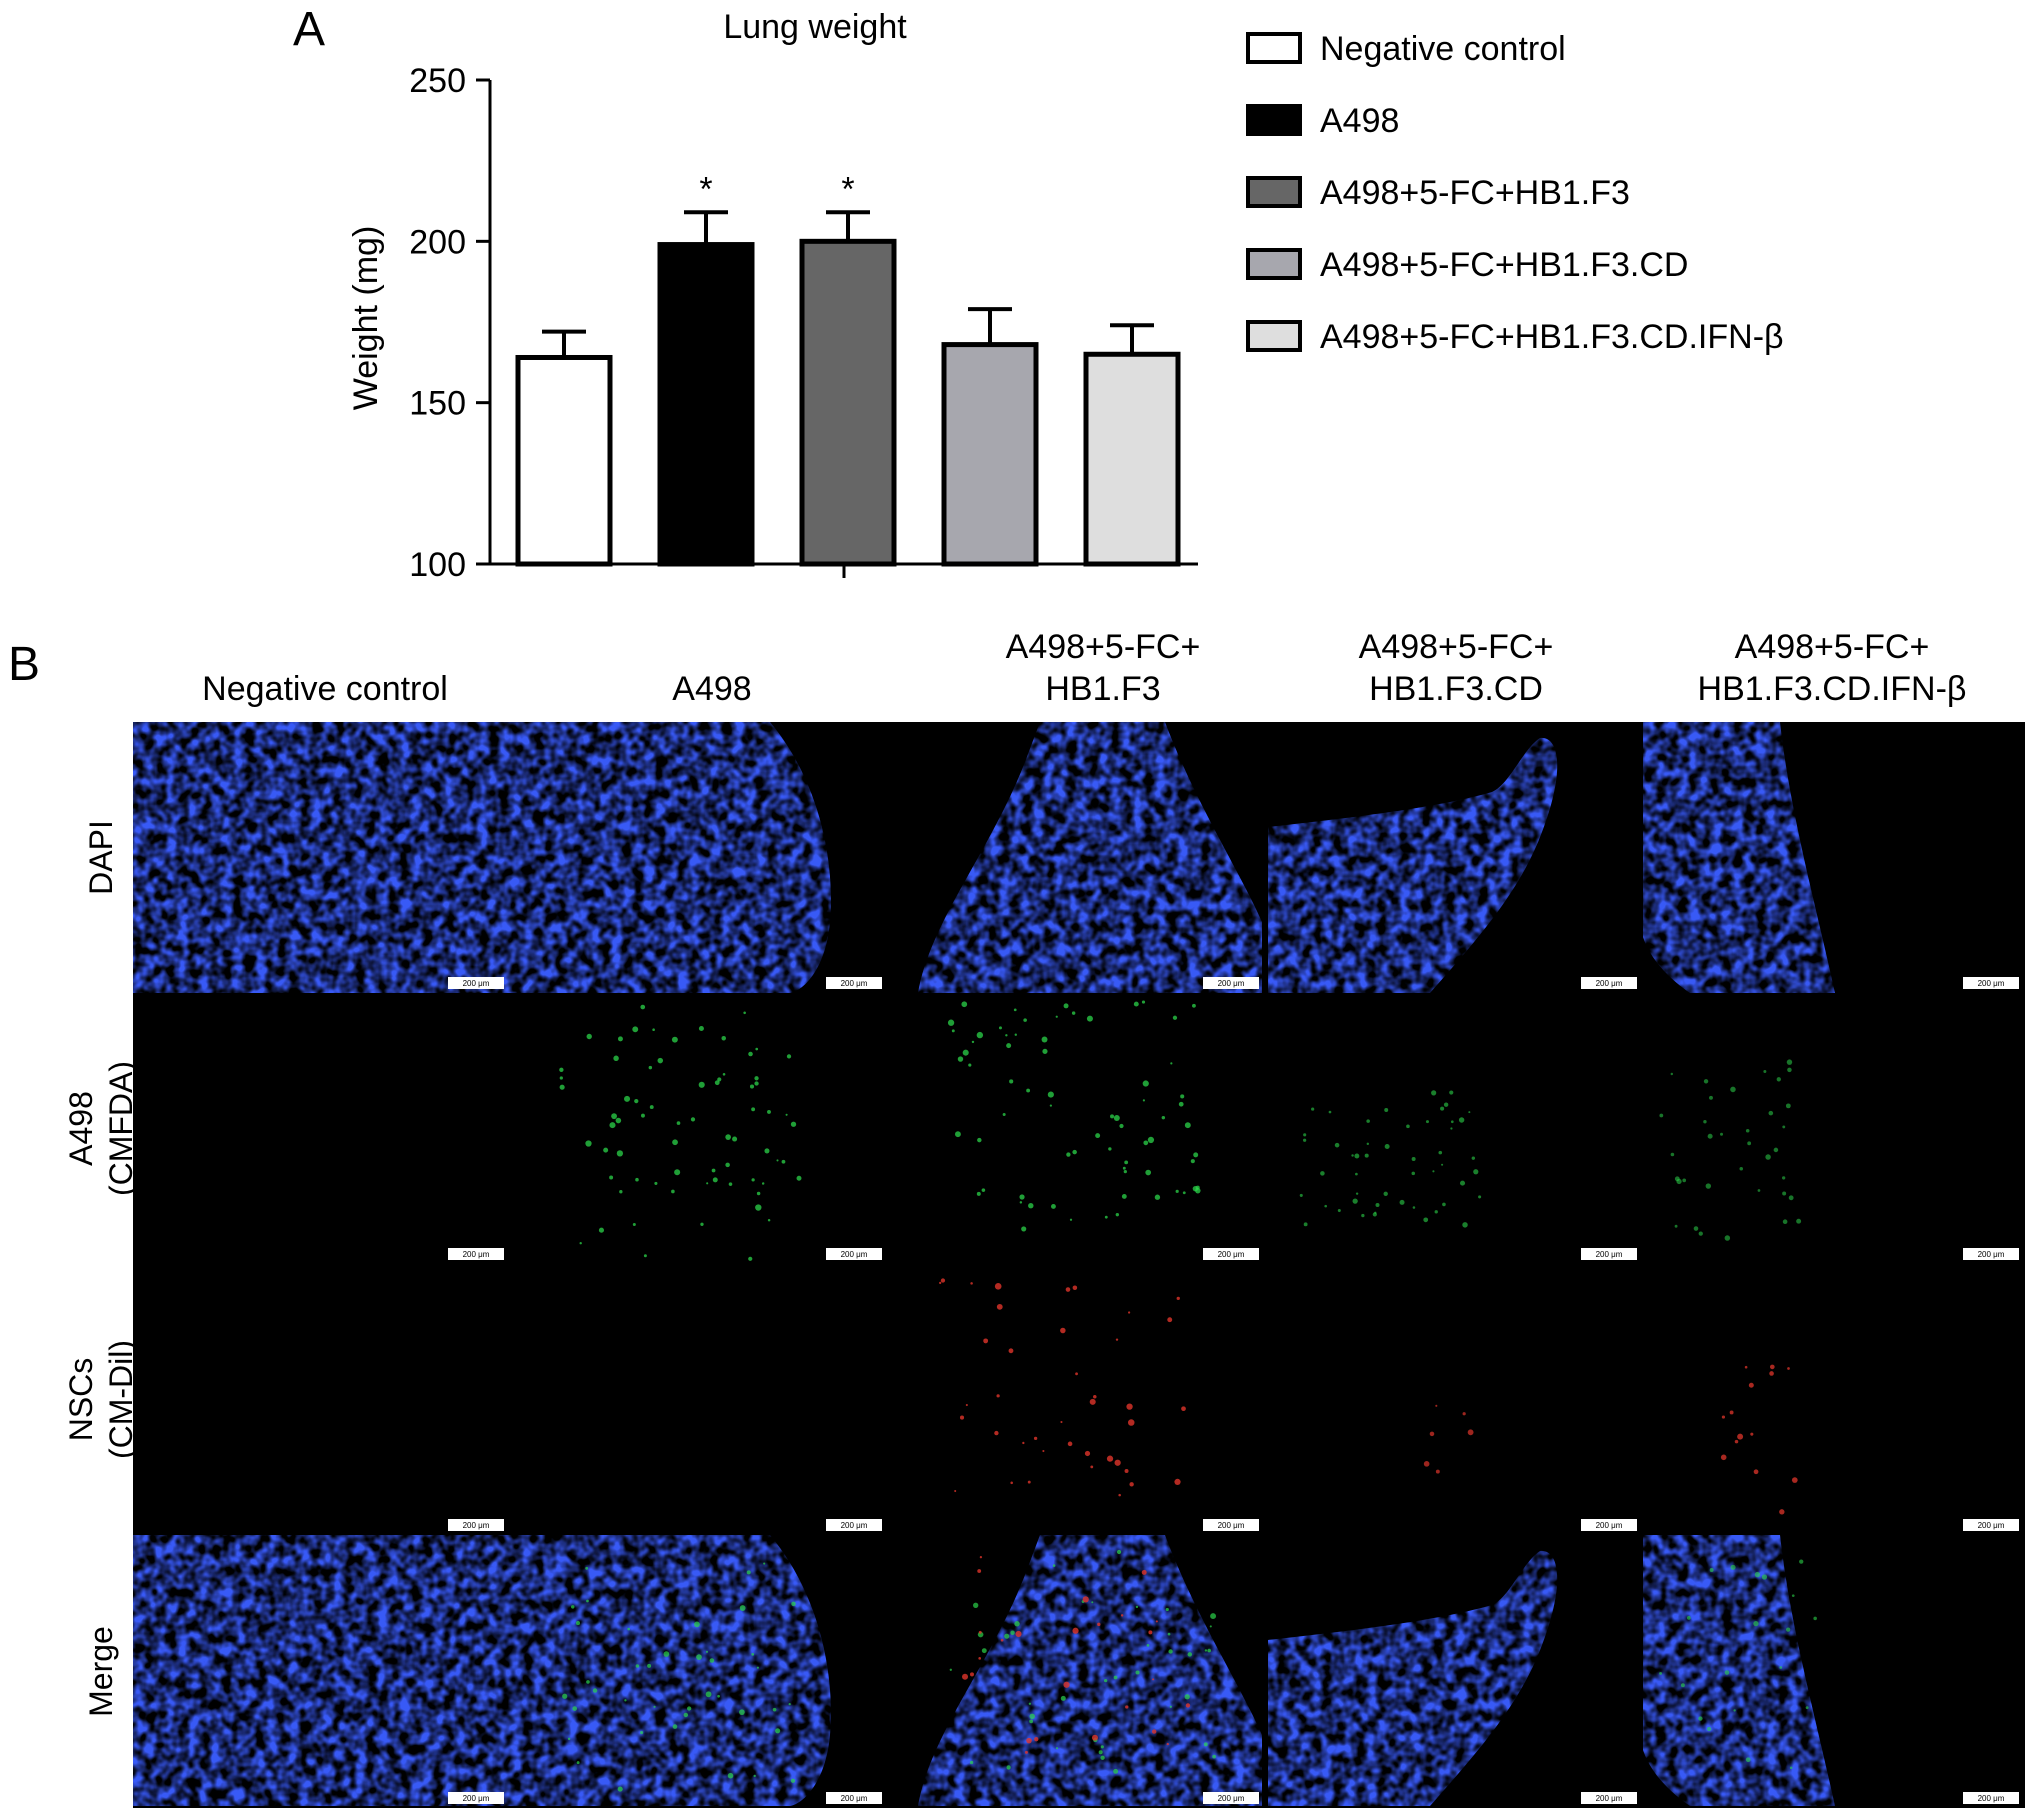 The image size is (2032, 1814). Describe the element at coordinates (1274, 336) in the screenshot. I see `legend-swatch` at that location.